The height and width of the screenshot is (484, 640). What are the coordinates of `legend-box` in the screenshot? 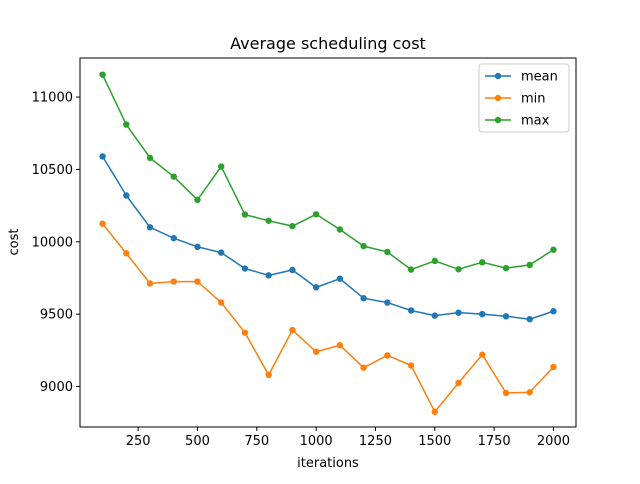 It's located at (524, 98).